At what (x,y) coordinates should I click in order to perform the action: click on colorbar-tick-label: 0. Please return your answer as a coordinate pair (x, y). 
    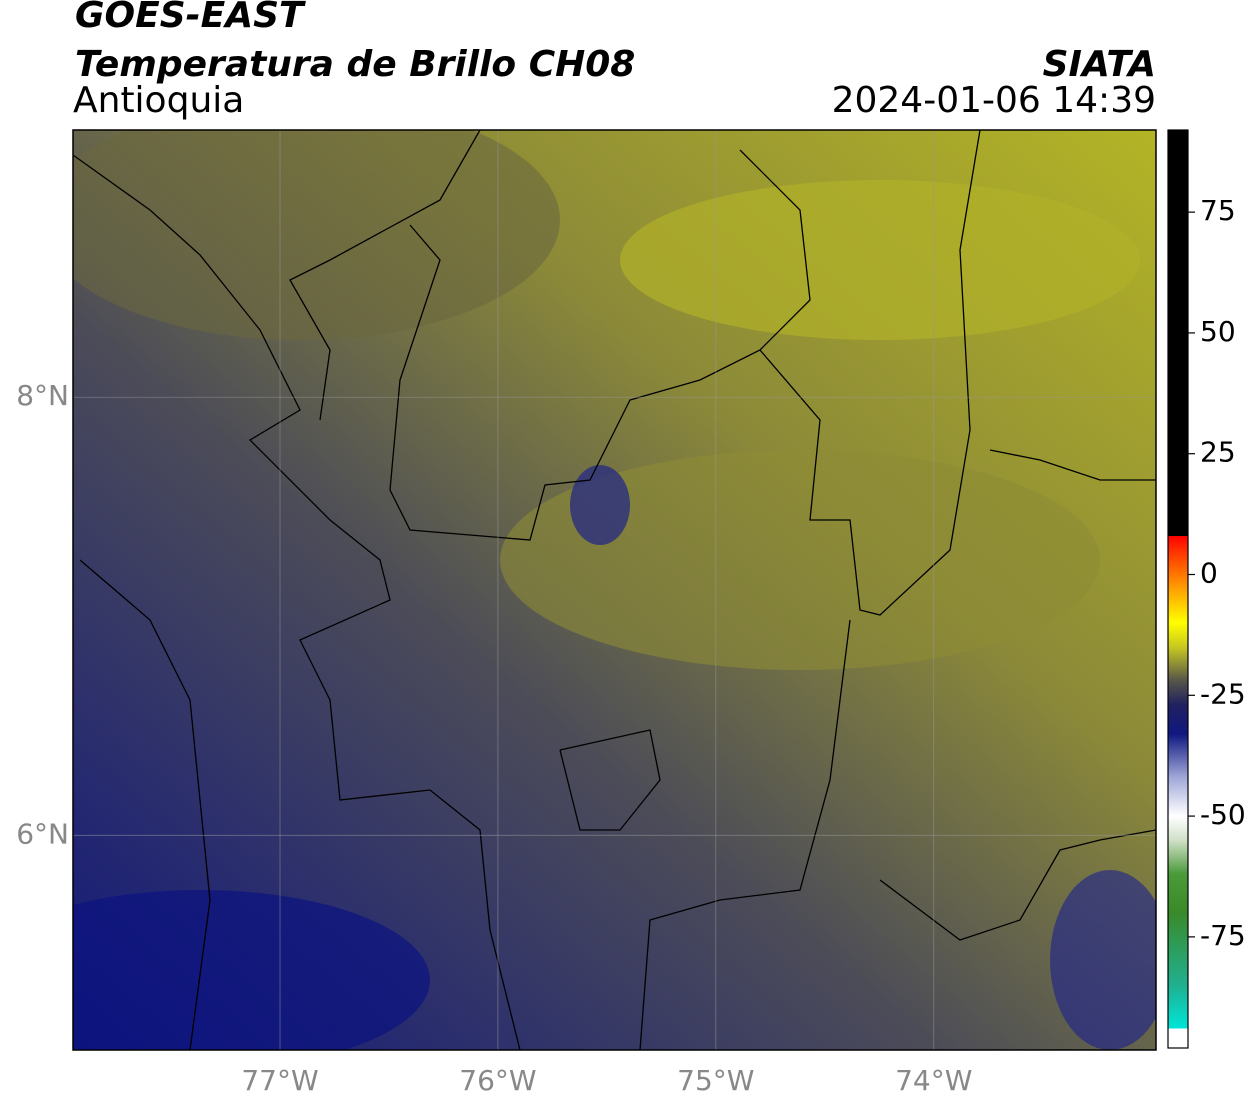
    Looking at the image, I should click on (1209, 573).